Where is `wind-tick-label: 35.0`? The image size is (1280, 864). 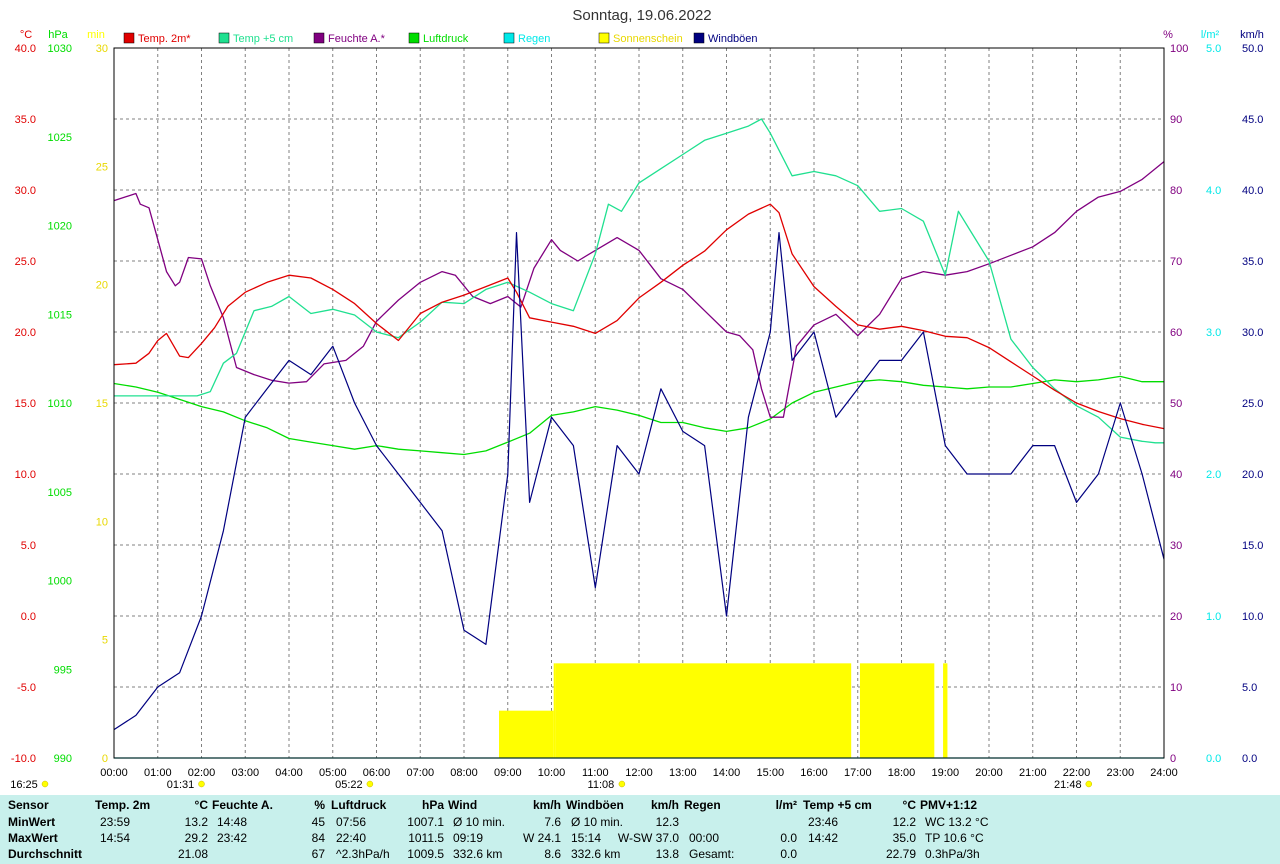 wind-tick-label: 35.0 is located at coordinates (1252, 262).